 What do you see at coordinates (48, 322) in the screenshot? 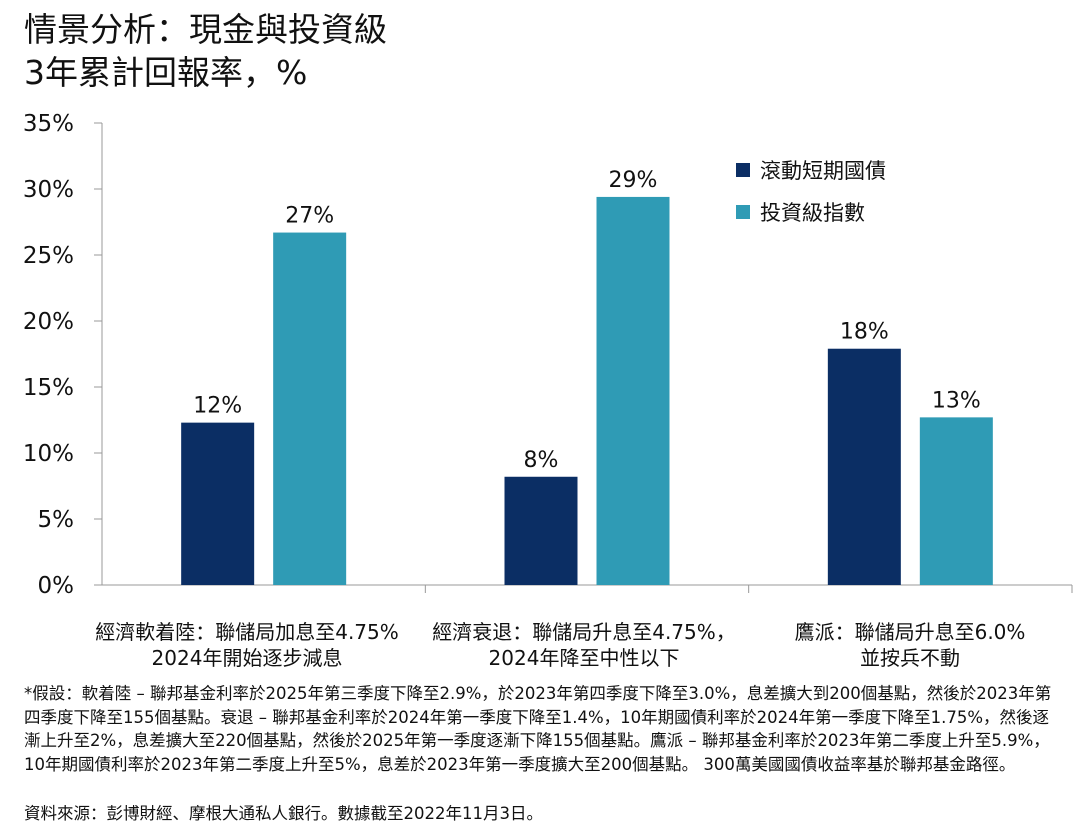
I see `y-tick-label: 20%` at bounding box center [48, 322].